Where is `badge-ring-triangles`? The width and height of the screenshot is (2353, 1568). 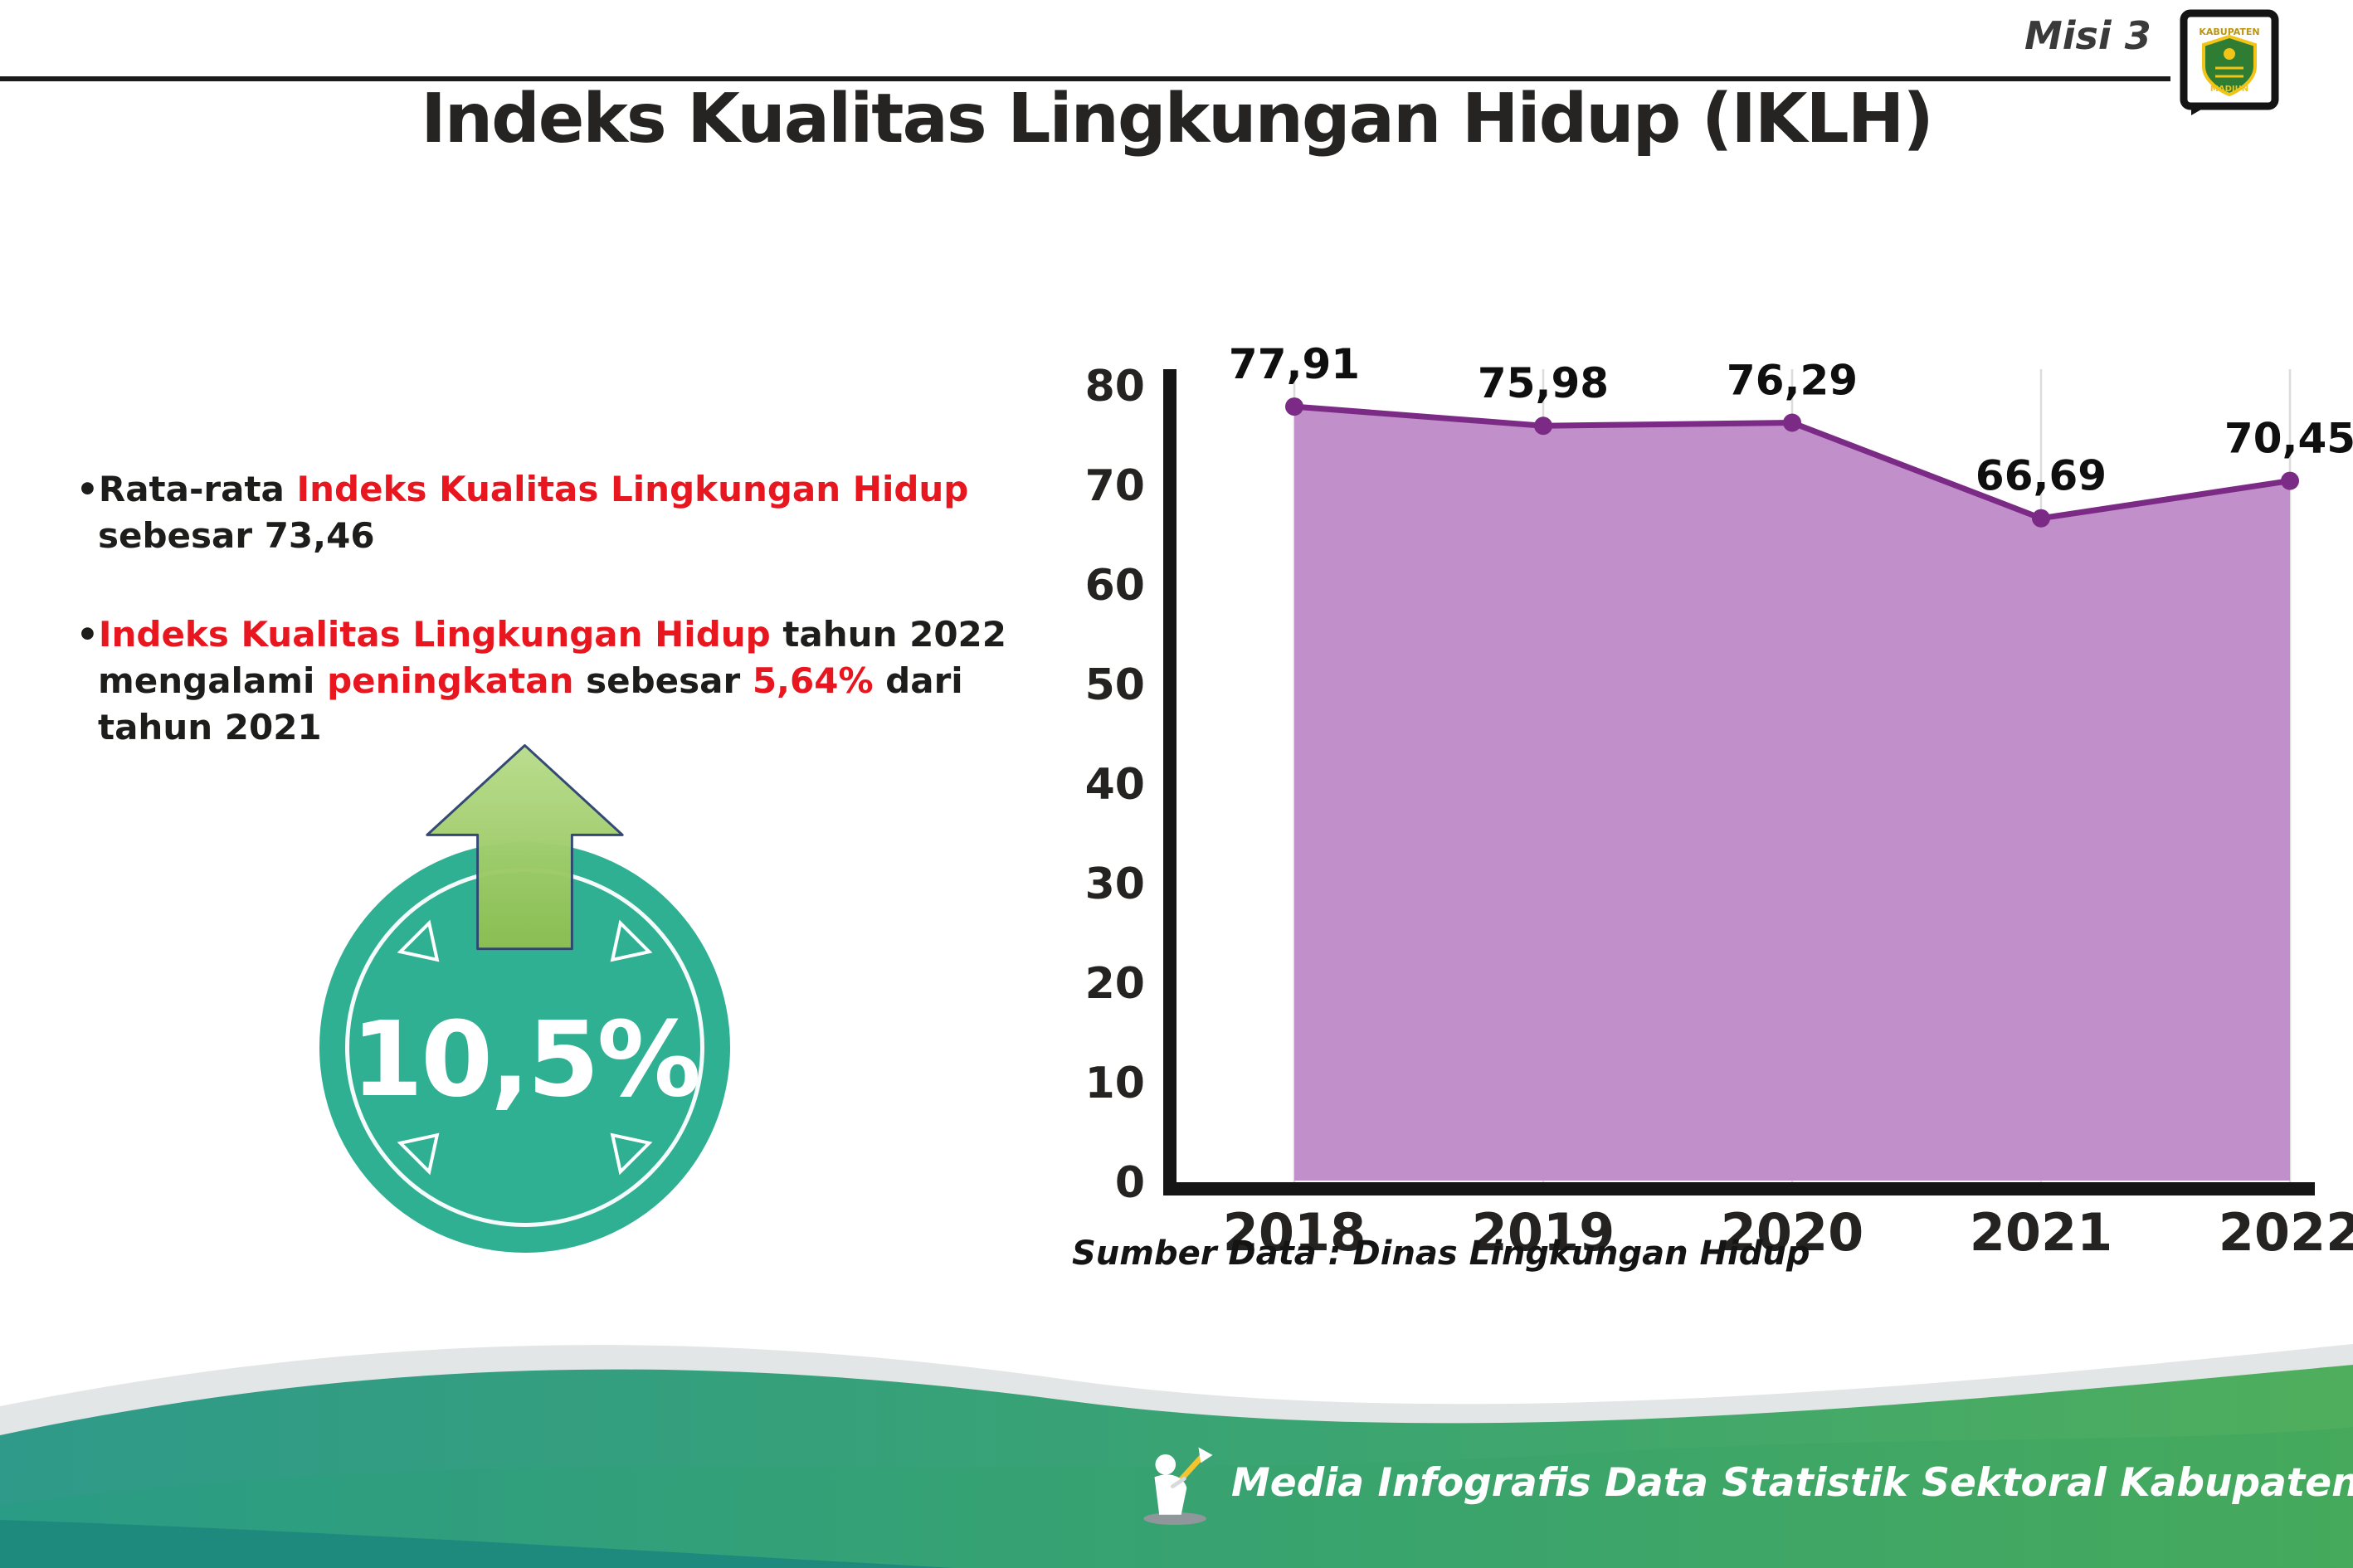
badge-ring-triangles is located at coordinates (525, 1047).